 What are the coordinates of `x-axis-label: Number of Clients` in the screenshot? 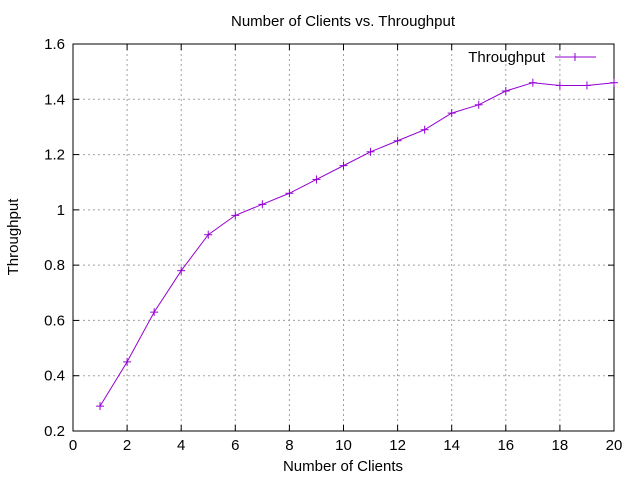 It's located at (343, 466).